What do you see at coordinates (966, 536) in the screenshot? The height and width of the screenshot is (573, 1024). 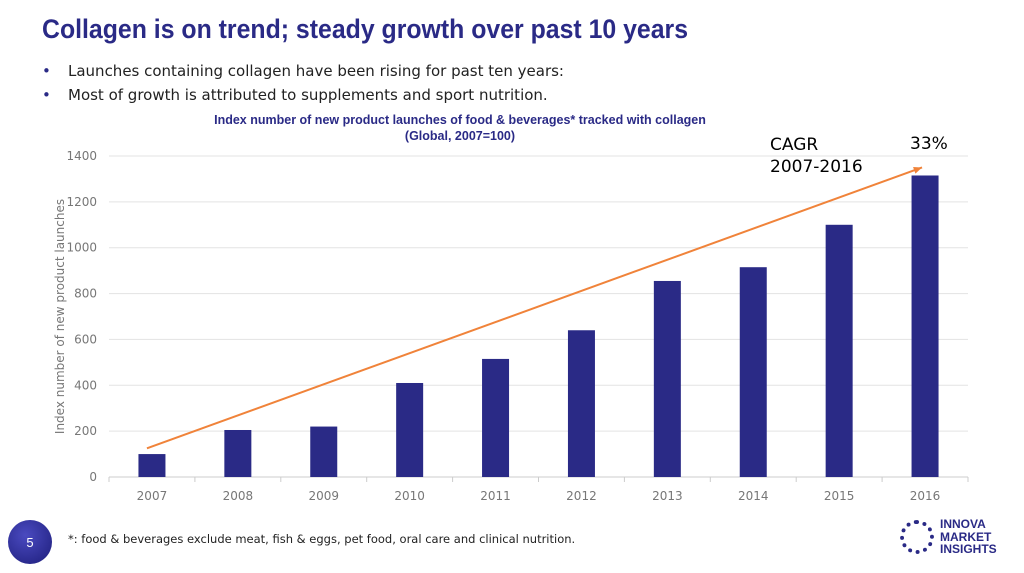 I see `logo-line: MARKET` at bounding box center [966, 536].